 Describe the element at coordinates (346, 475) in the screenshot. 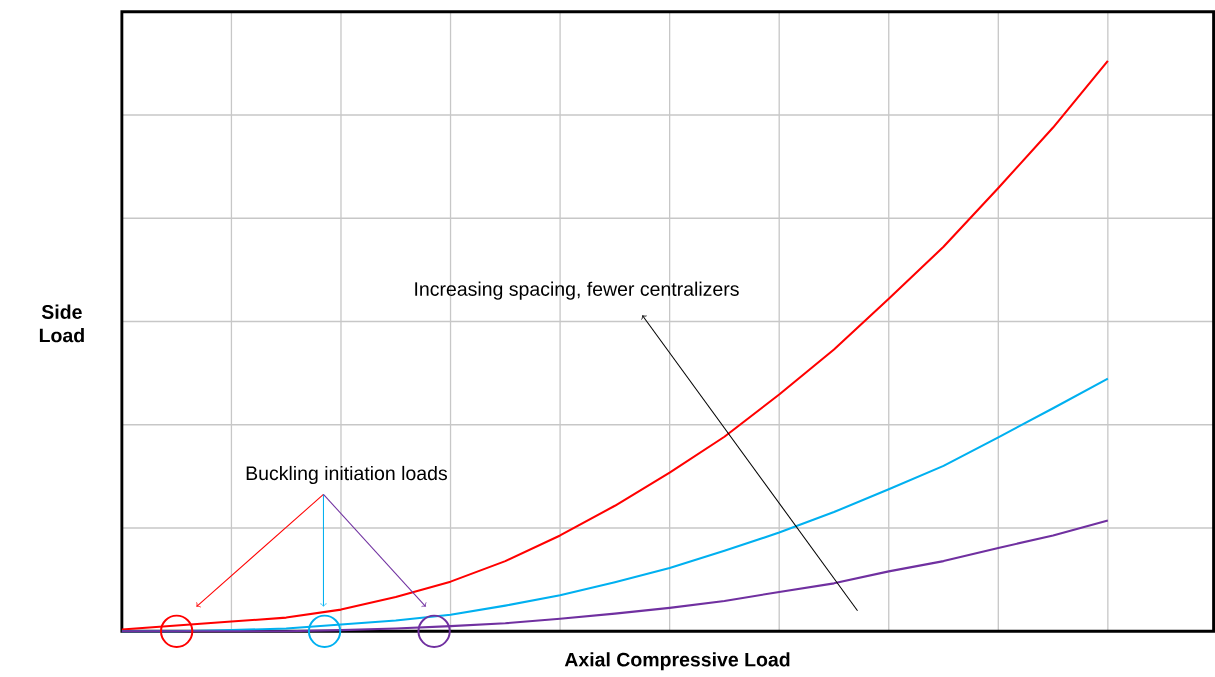

I see `annotation: Buckling initiation loads` at that location.